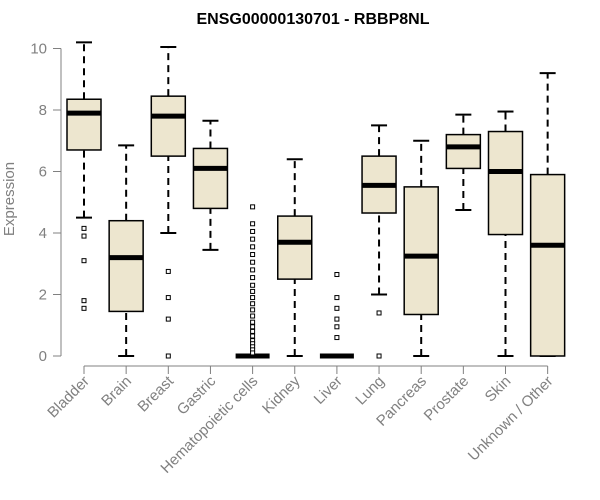 Image resolution: width=600 pixels, height=500 pixels. What do you see at coordinates (43, 356) in the screenshot?
I see `y-tick-label: 0` at bounding box center [43, 356].